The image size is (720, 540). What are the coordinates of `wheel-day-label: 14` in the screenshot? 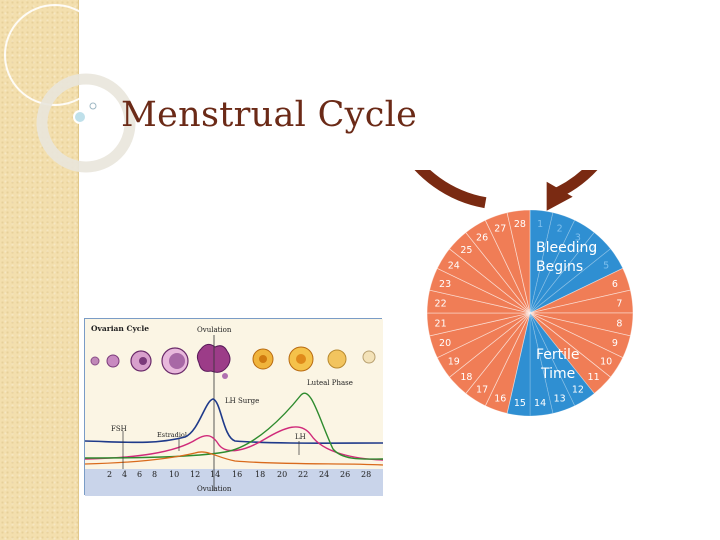 It's located at (540, 403).